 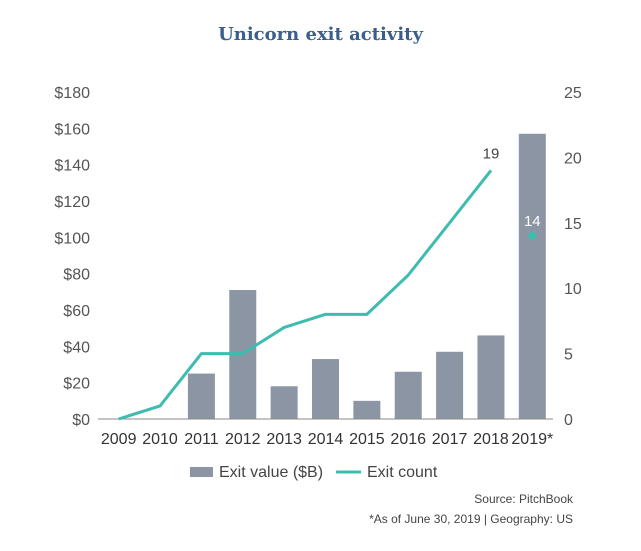 What do you see at coordinates (532, 439) in the screenshot?
I see `x-tick-label: 2019*` at bounding box center [532, 439].